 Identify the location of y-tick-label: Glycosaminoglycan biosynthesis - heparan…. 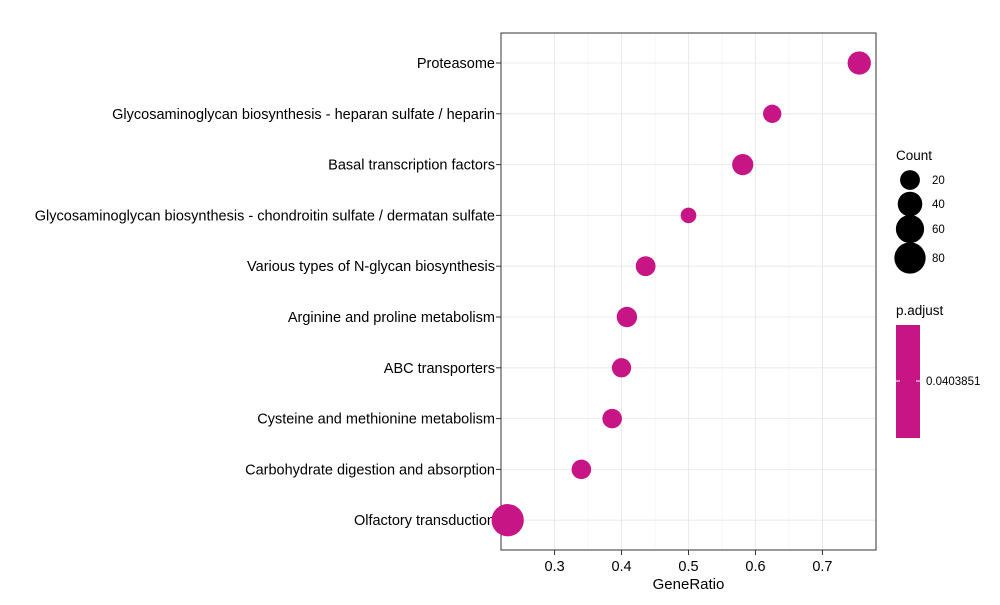
(303, 115).